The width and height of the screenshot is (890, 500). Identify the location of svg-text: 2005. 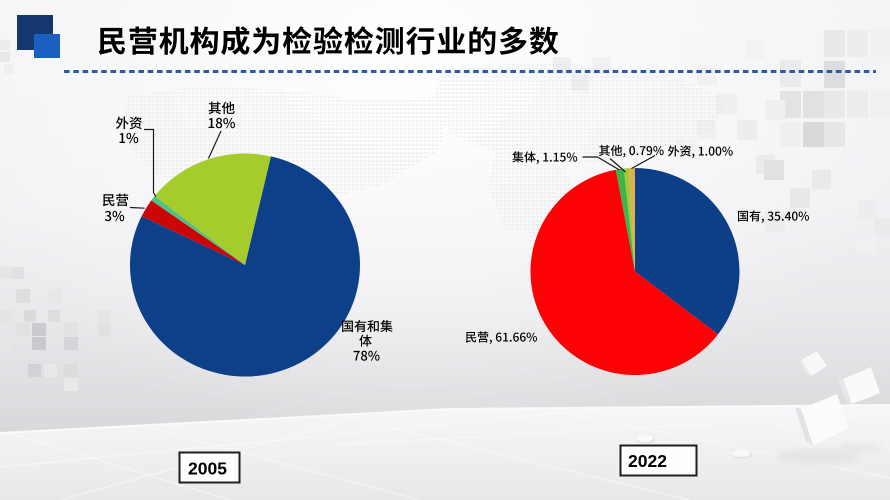
(207, 469).